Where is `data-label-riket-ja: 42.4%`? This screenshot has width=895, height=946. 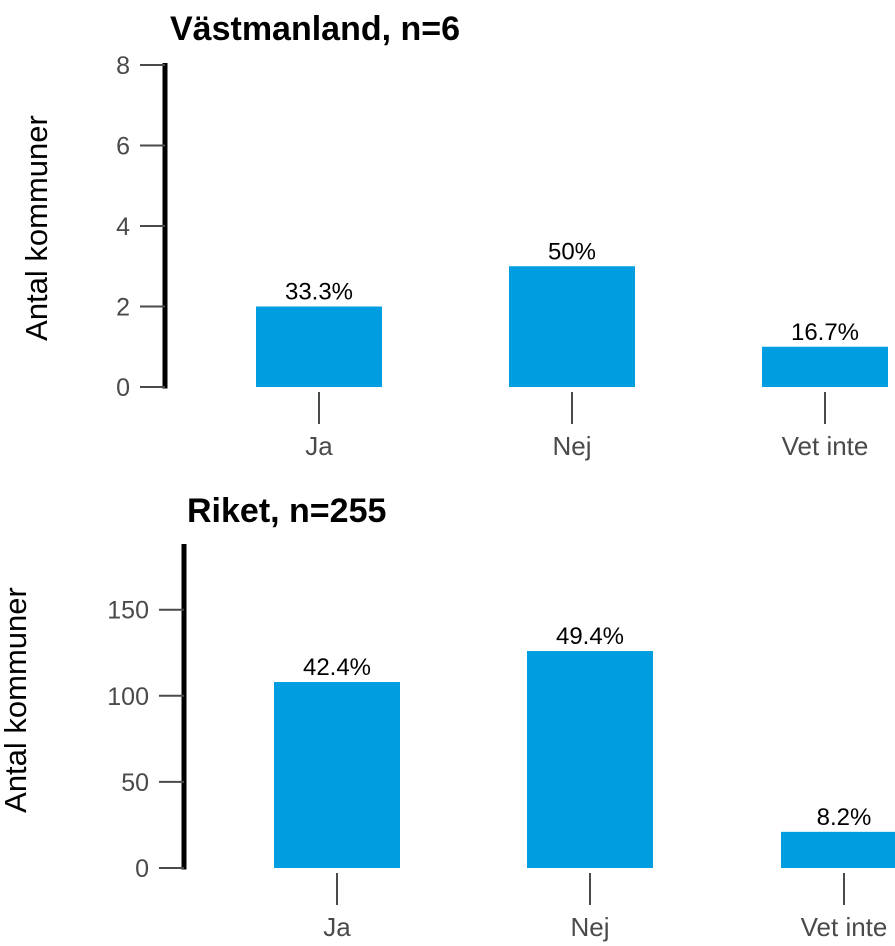
data-label-riket-ja: 42.4% is located at coordinates (337, 667).